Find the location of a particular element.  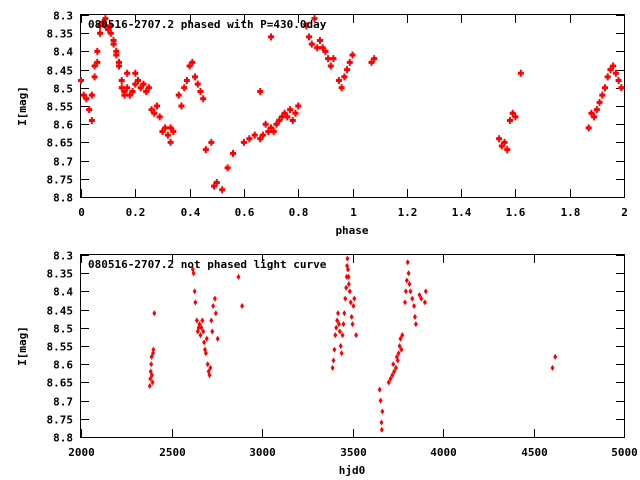

x-tick-label: 1.2 is located at coordinates (408, 212).